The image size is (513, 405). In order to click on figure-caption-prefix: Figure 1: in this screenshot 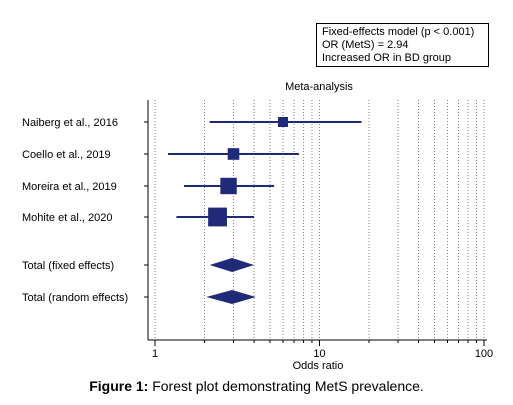, I will do `click(119, 386)`.